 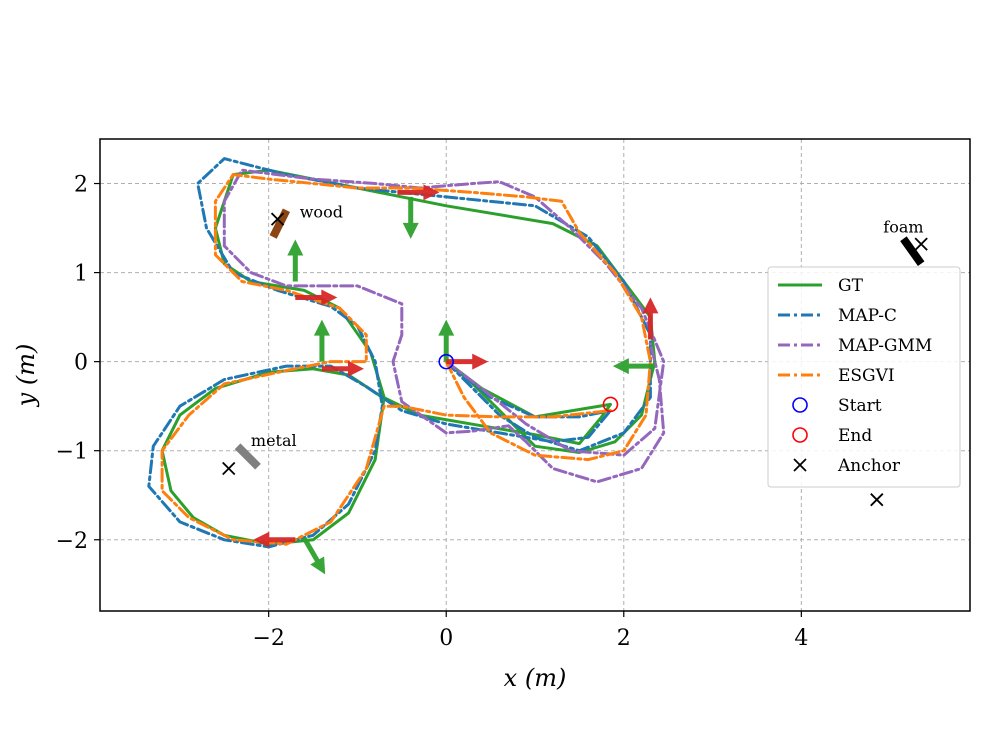 I want to click on metal-label: metal, so click(x=274, y=440).